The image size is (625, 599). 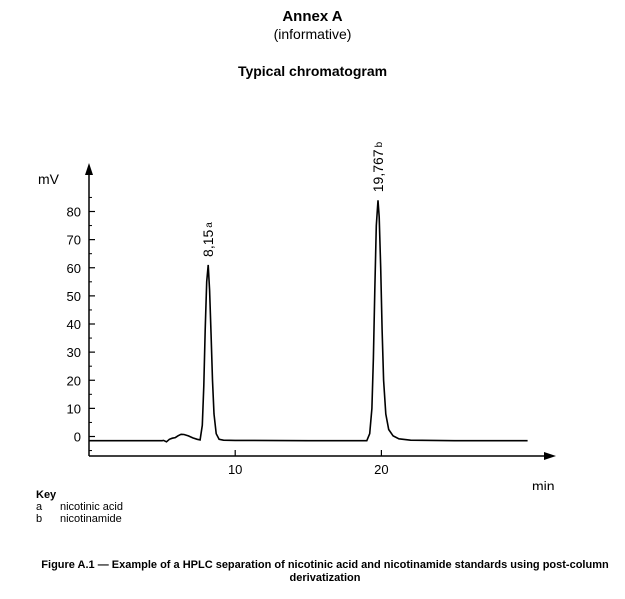 What do you see at coordinates (74, 352) in the screenshot?
I see `y-tick-label: 30` at bounding box center [74, 352].